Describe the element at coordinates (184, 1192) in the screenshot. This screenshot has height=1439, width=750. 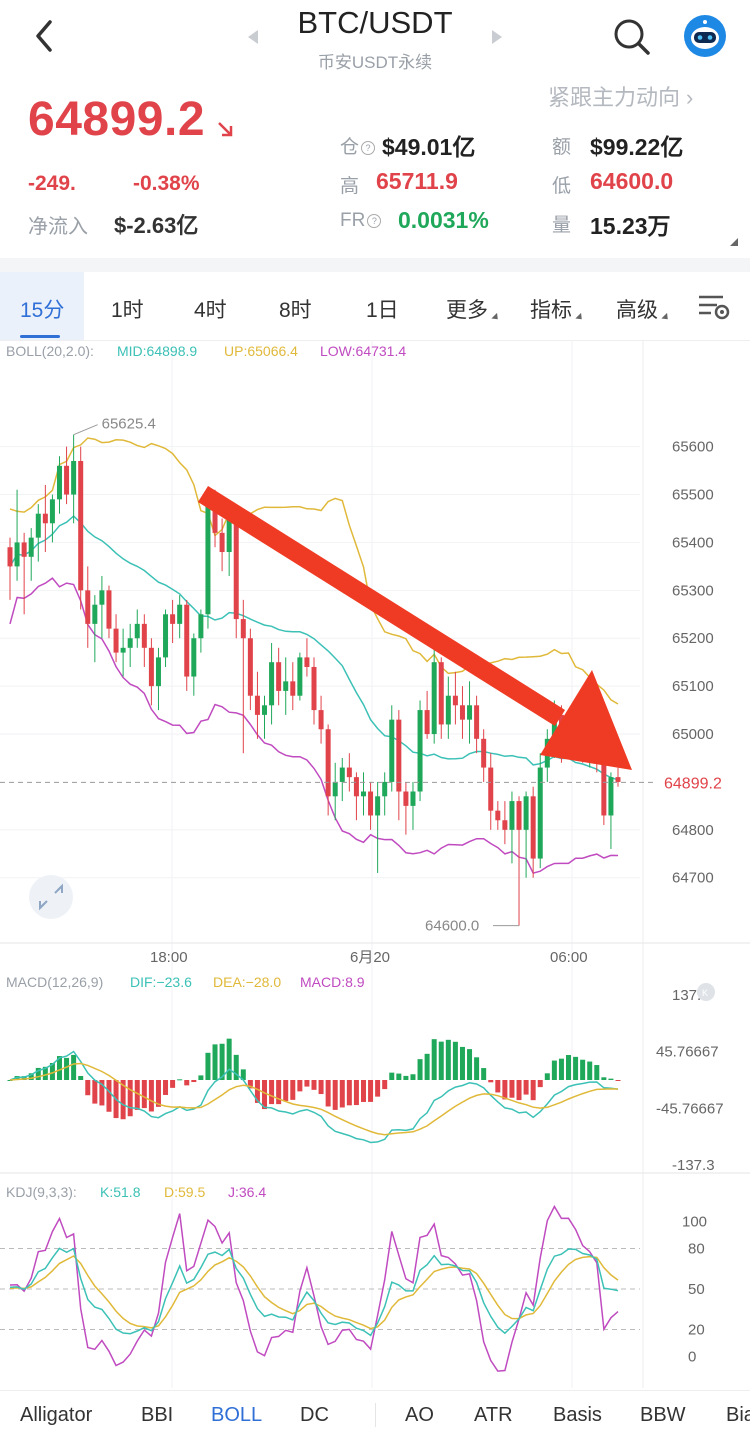
I see `kdj-legend-d: D:59.5` at that location.